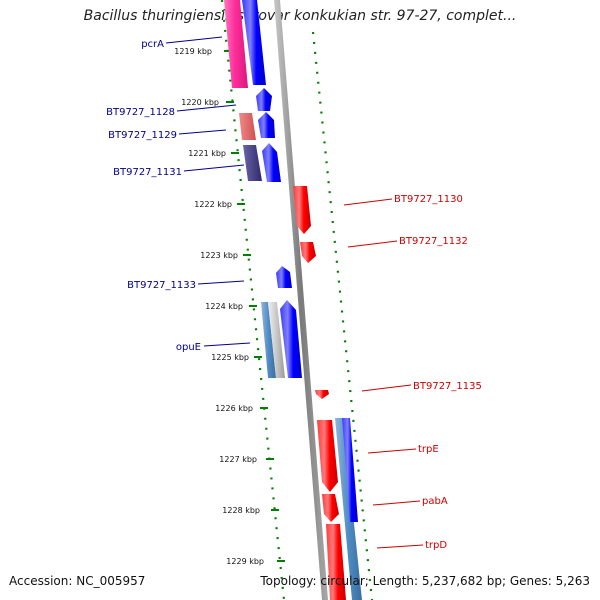  What do you see at coordinates (342, 315) in the screenshot?
I see `outer-tick-line` at bounding box center [342, 315].